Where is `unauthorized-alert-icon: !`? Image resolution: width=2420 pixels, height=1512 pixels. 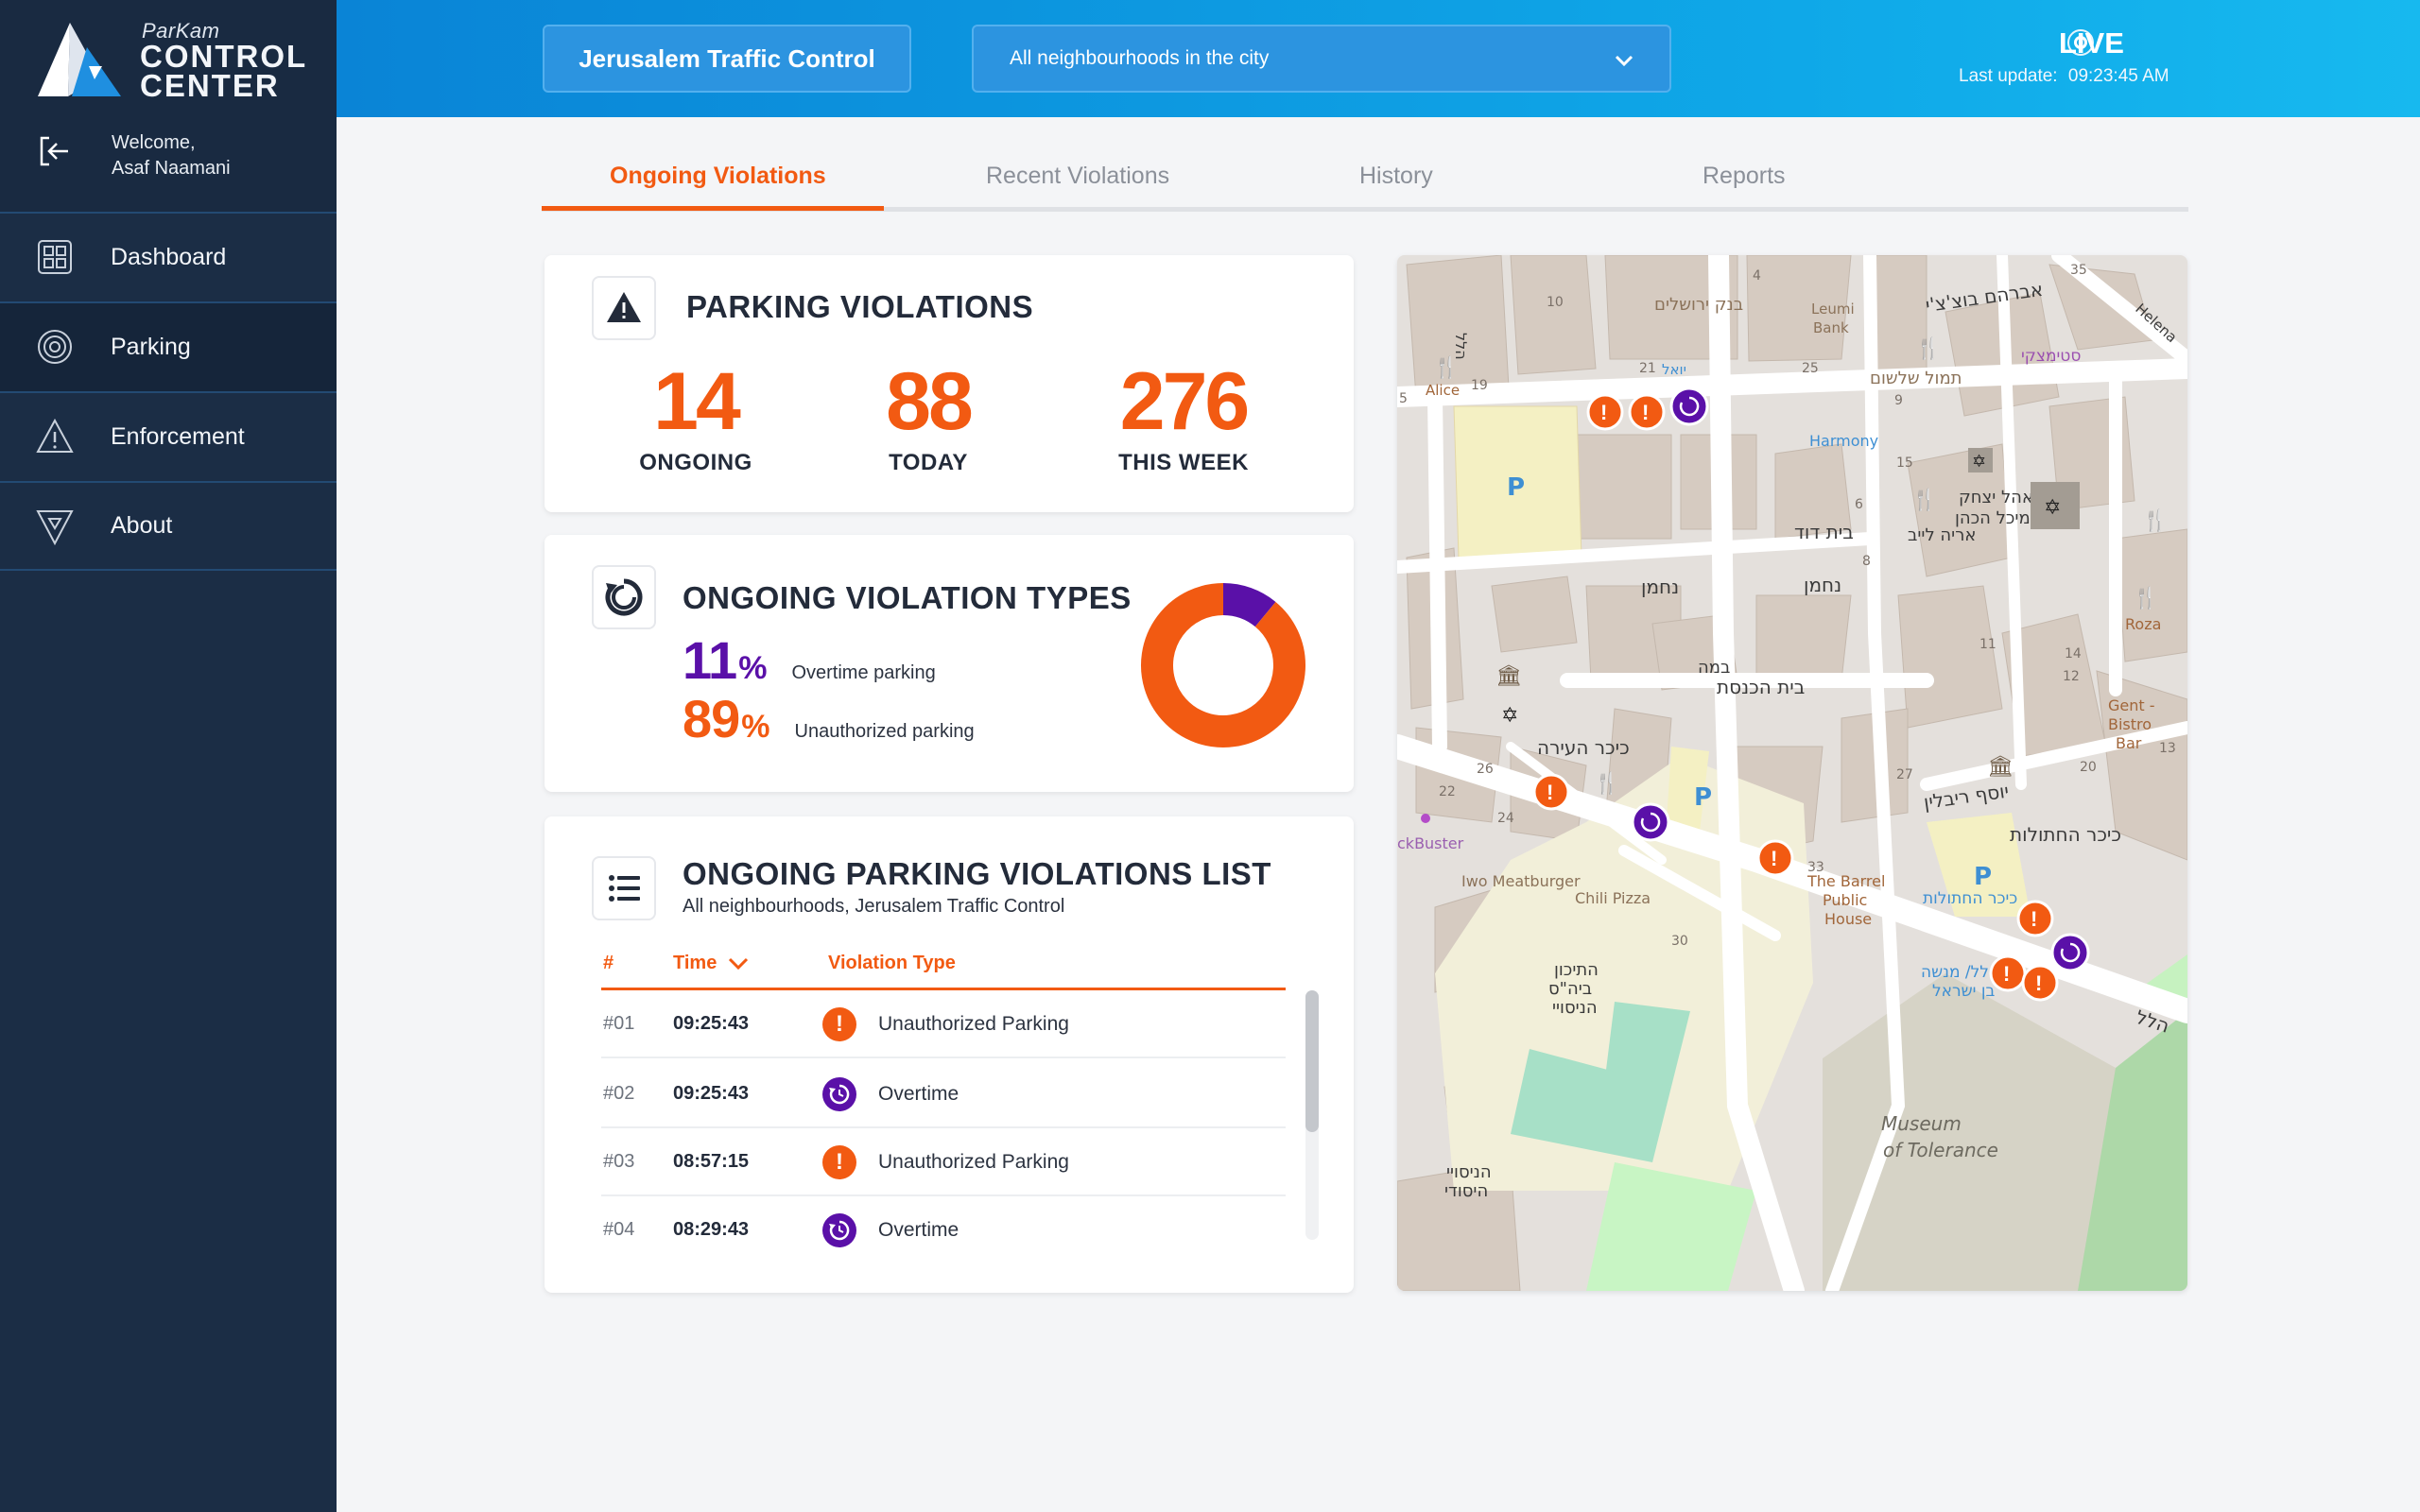
unauthorized-alert-icon: ! is located at coordinates (839, 1024).